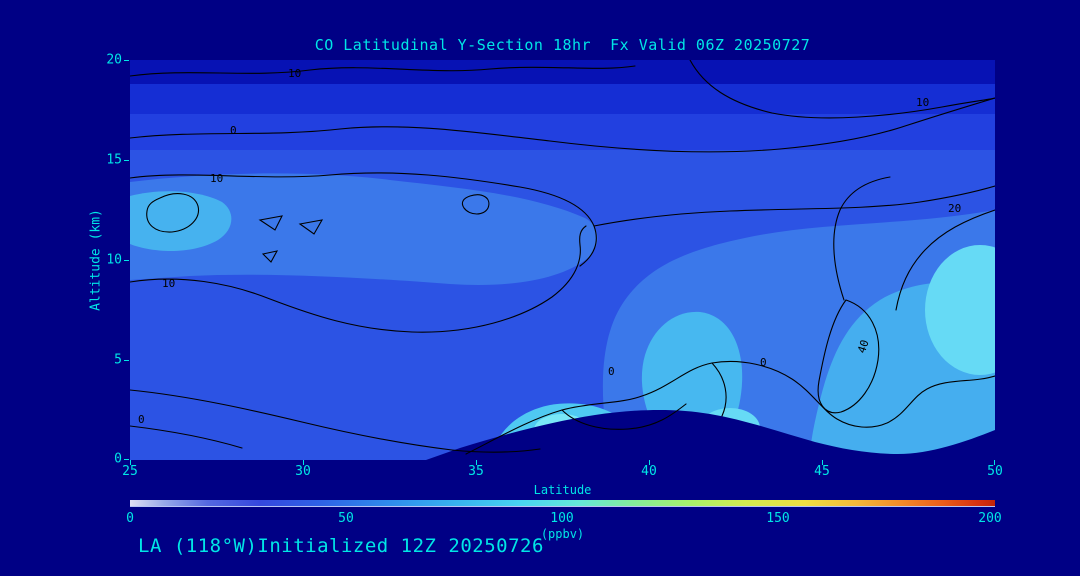 The image size is (1080, 576). Describe the element at coordinates (954, 208) in the screenshot. I see `contour-label: 20` at that location.